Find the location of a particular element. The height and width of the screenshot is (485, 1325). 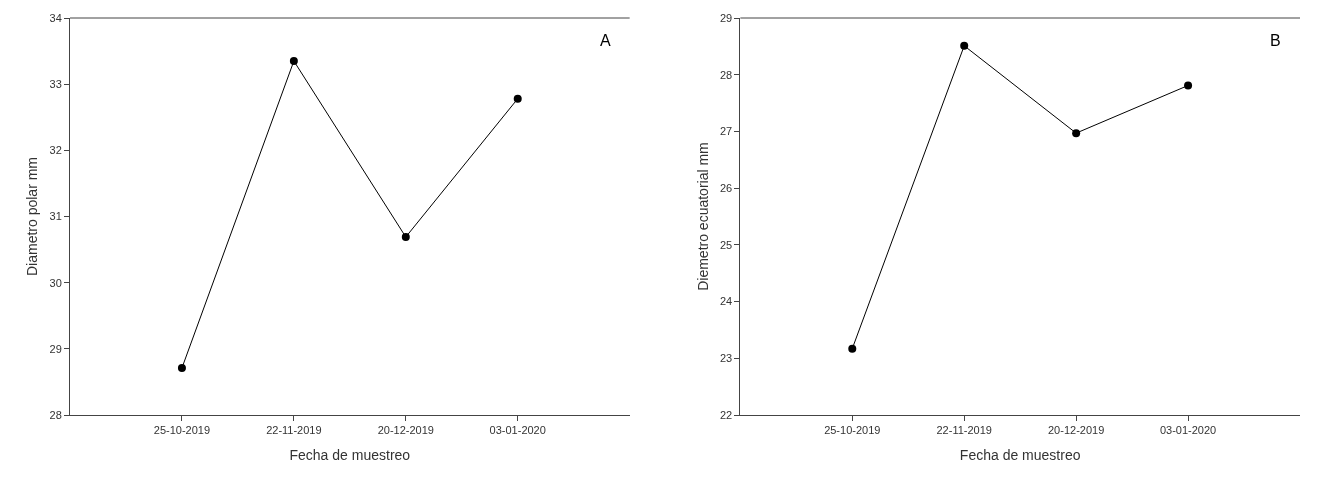

y-tick-label: 26 is located at coordinates (726, 187).